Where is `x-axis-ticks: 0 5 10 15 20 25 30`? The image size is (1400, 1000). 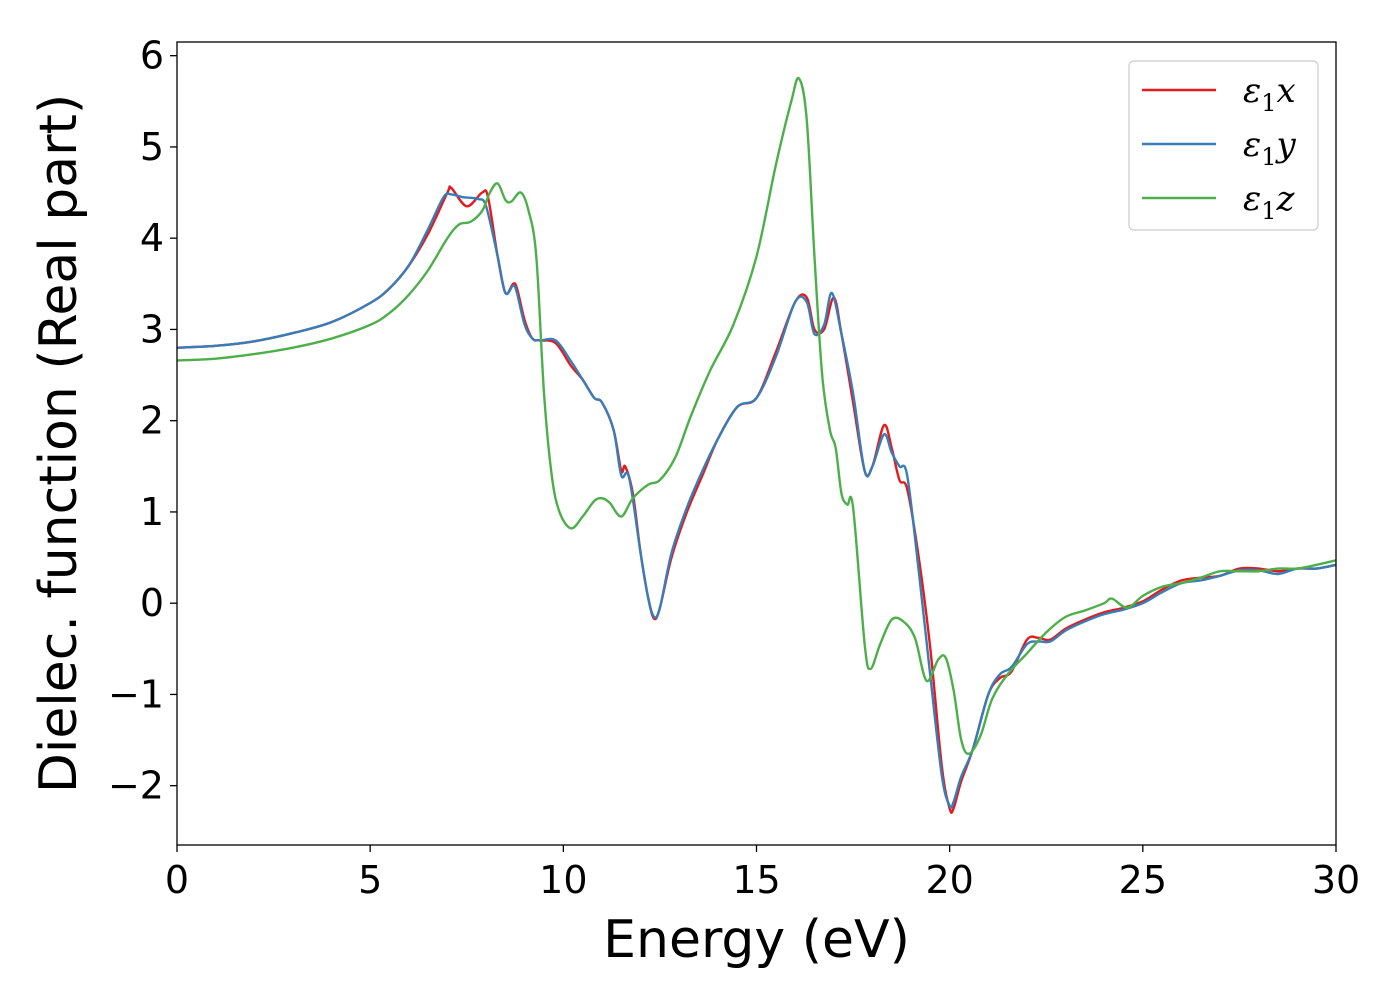 x-axis-ticks: 0 5 10 15 20 25 30 is located at coordinates (762, 873).